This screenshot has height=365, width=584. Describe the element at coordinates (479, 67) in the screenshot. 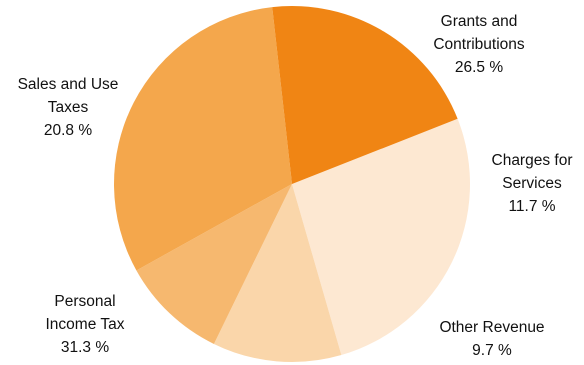

I see `slice-value-label: 26.5 %` at that location.